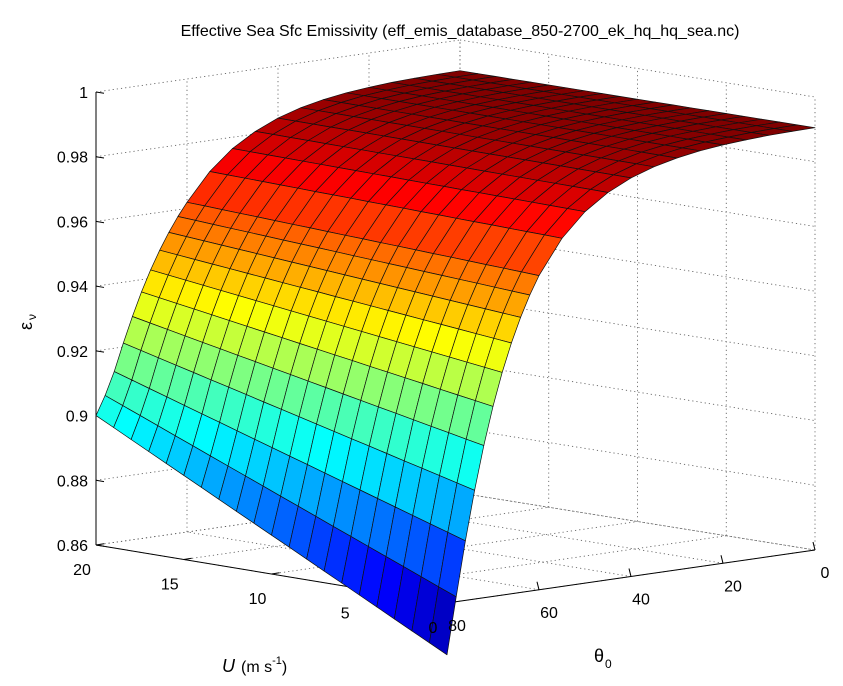 Image resolution: width=843 pixels, height=686 pixels. I want to click on z-tick-label: 1, so click(83, 93).